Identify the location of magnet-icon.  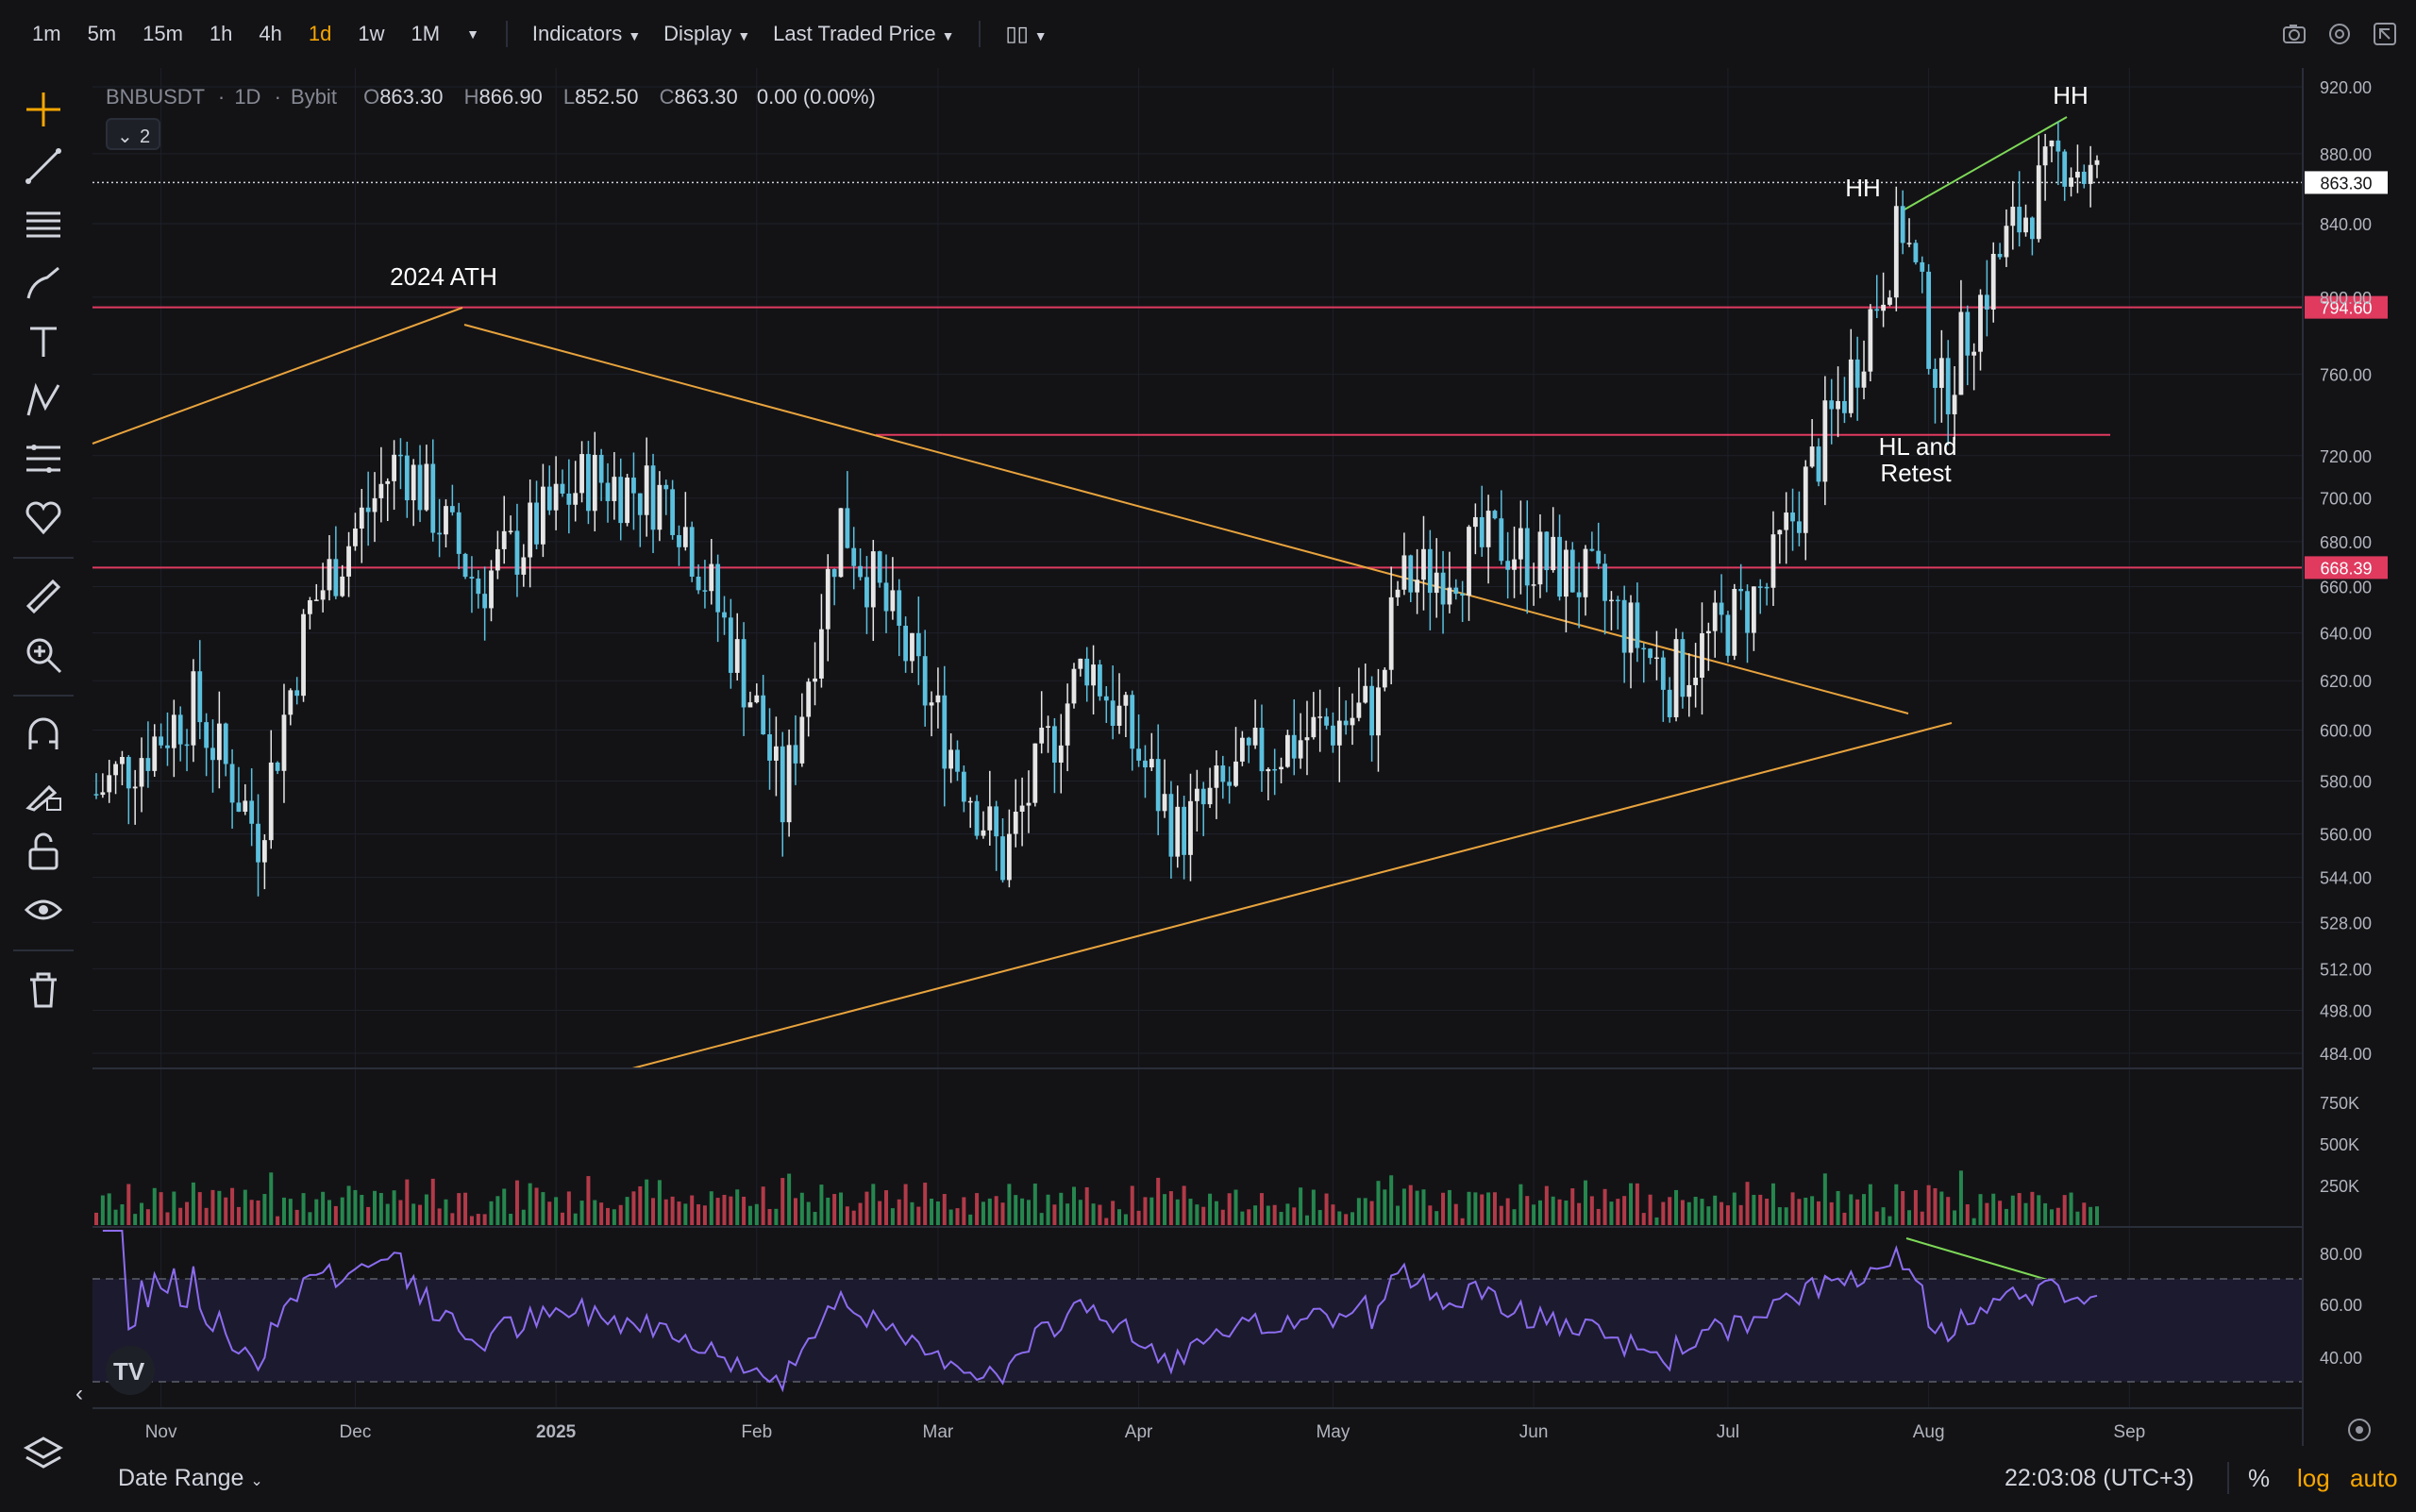
(43, 734).